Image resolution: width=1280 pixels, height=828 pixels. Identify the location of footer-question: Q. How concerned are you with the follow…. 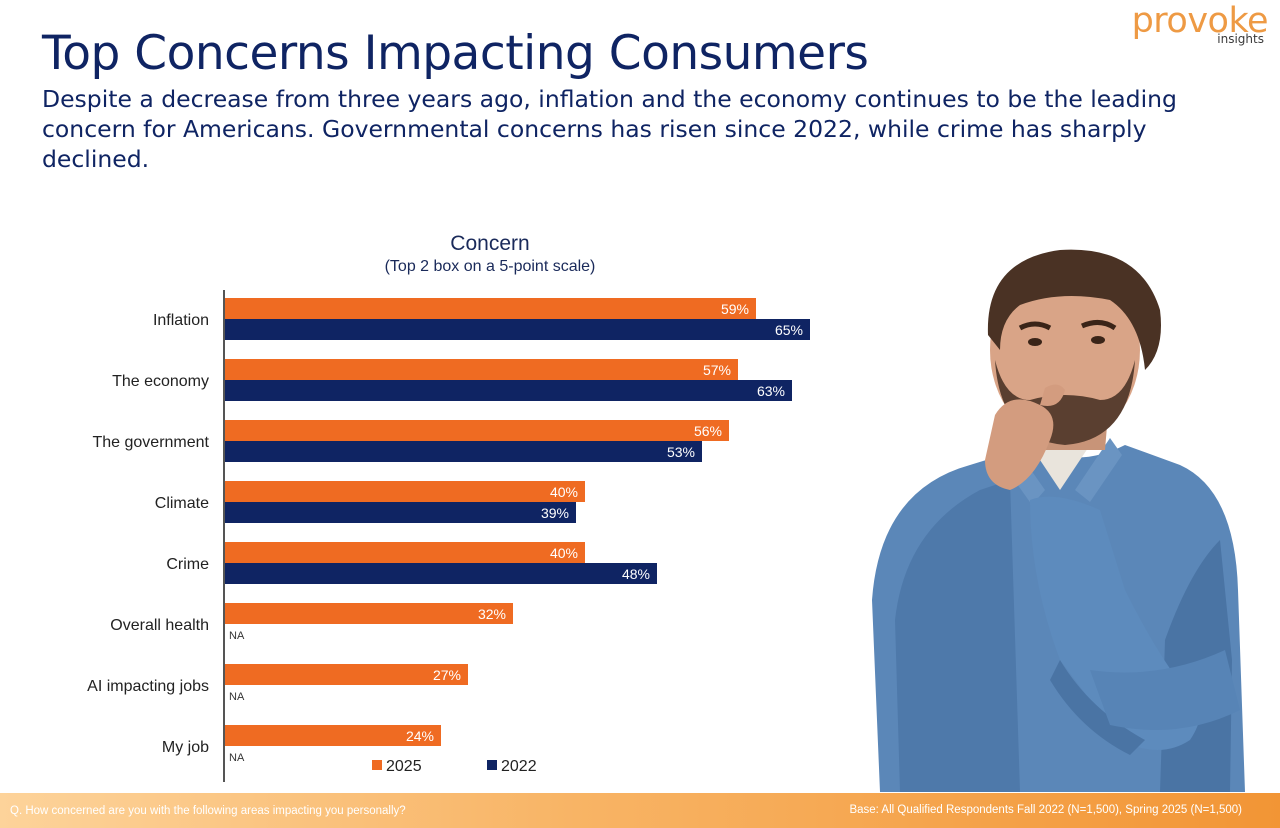
(208, 811).